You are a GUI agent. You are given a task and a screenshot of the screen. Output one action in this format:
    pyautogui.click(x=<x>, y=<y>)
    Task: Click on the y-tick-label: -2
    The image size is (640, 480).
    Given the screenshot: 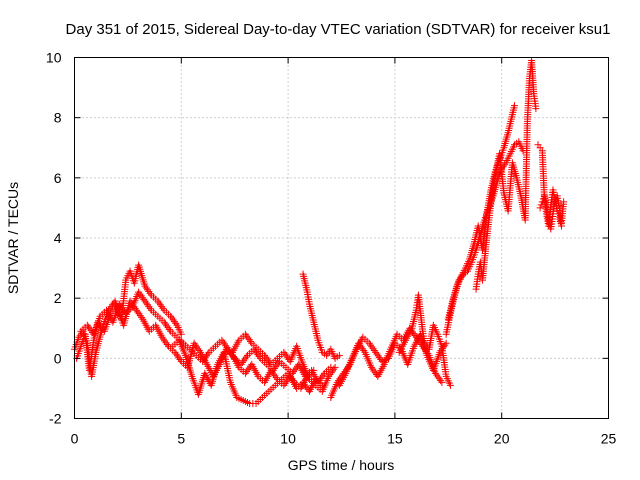 What is the action you would take?
    pyautogui.click(x=55, y=419)
    